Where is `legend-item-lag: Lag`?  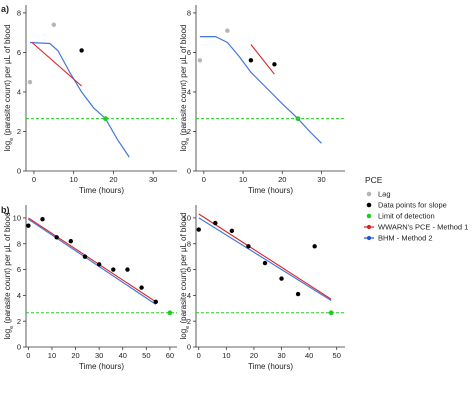
legend-item-lag: Lag is located at coordinates (378, 194).